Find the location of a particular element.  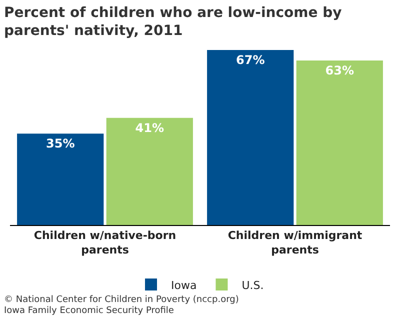

data-label: 35% is located at coordinates (60, 143).